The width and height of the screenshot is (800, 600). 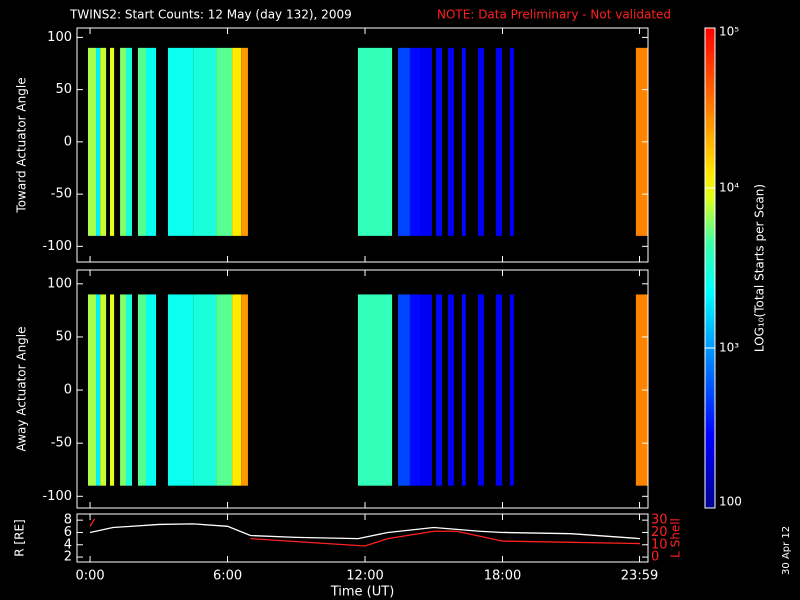 What do you see at coordinates (710, 268) in the screenshot?
I see `colorbar` at bounding box center [710, 268].